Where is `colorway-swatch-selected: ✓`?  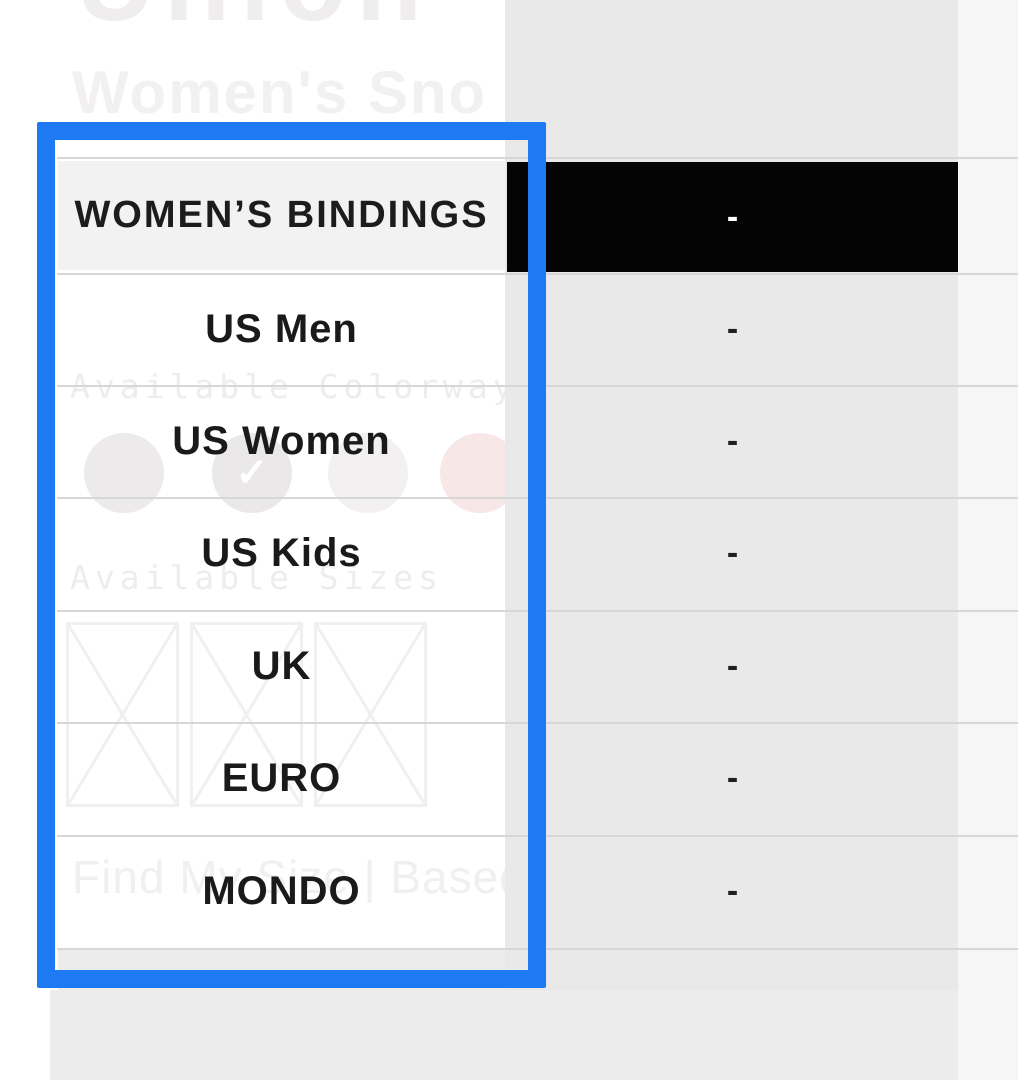 colorway-swatch-selected: ✓ is located at coordinates (252, 473).